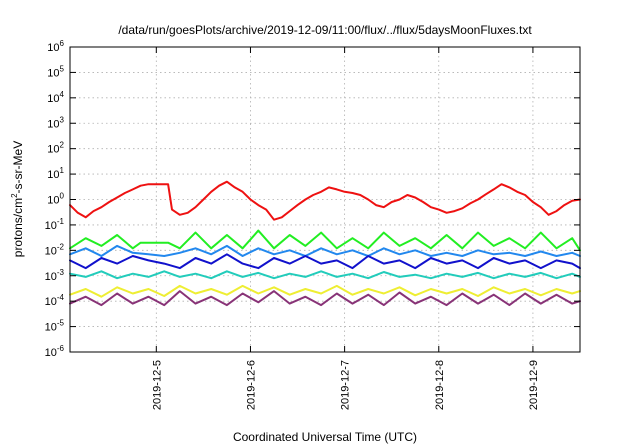  I want to click on y-tick-label: 10², so click(55, 148).